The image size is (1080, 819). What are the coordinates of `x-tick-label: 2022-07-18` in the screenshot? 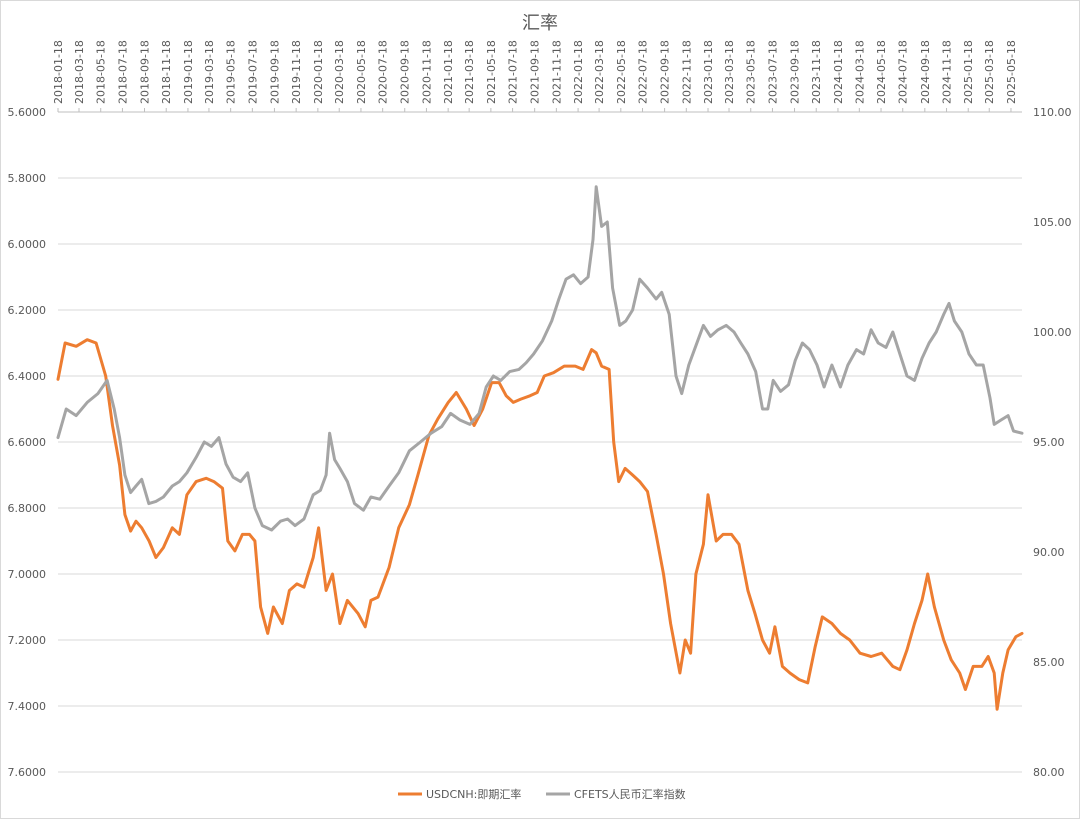 It's located at (643, 72).